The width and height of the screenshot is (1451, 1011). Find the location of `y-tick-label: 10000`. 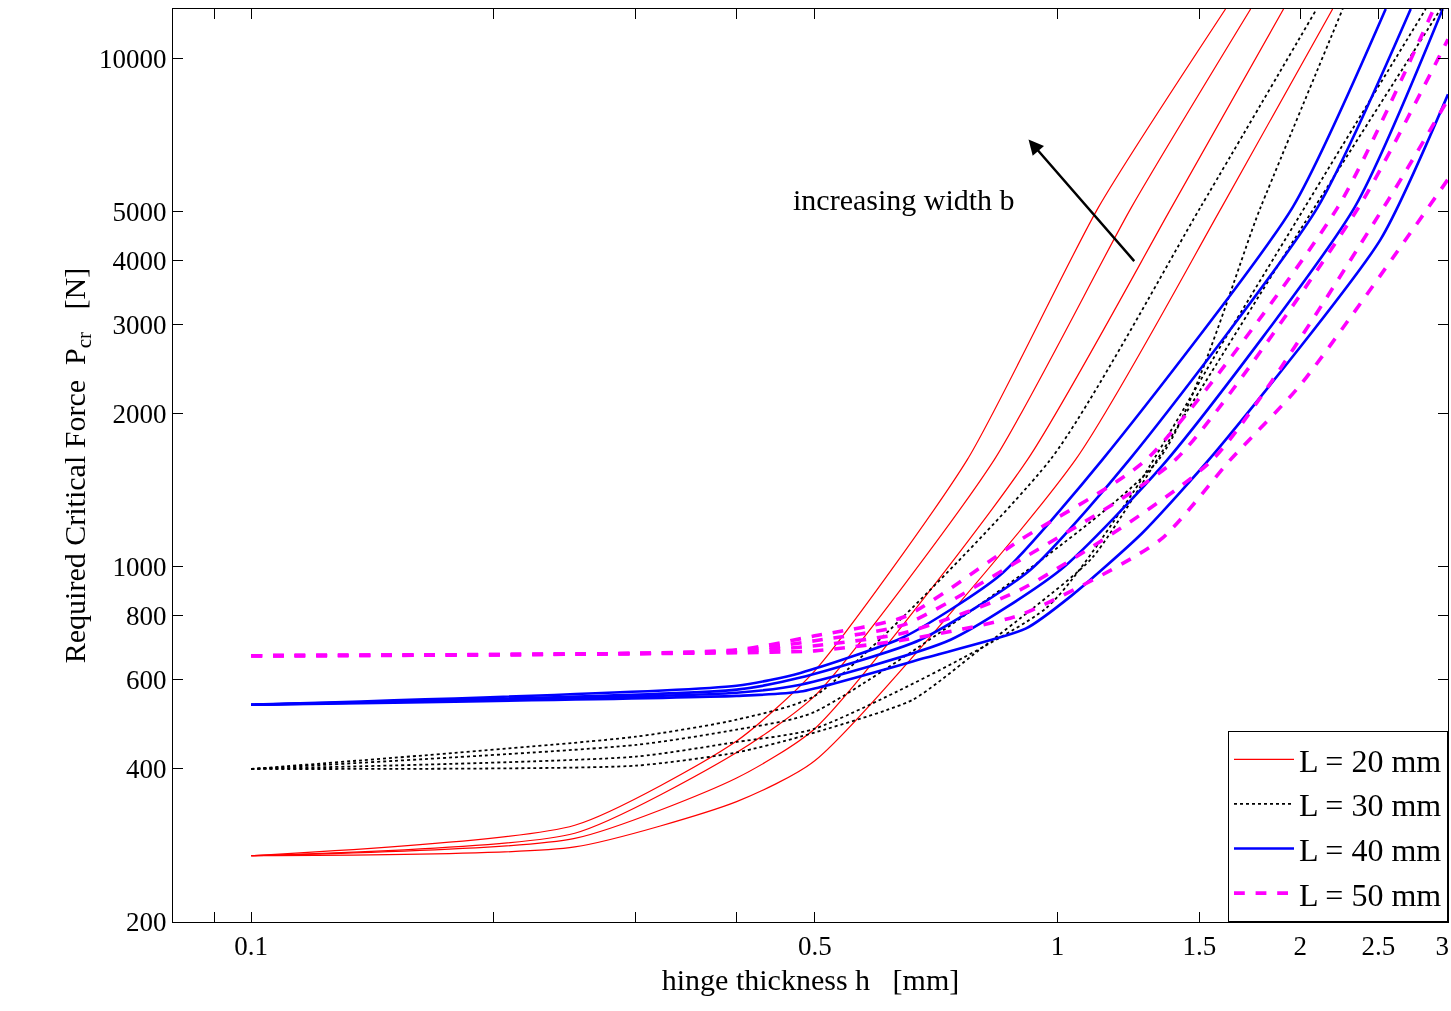

y-tick-label: 10000 is located at coordinates (133, 58).